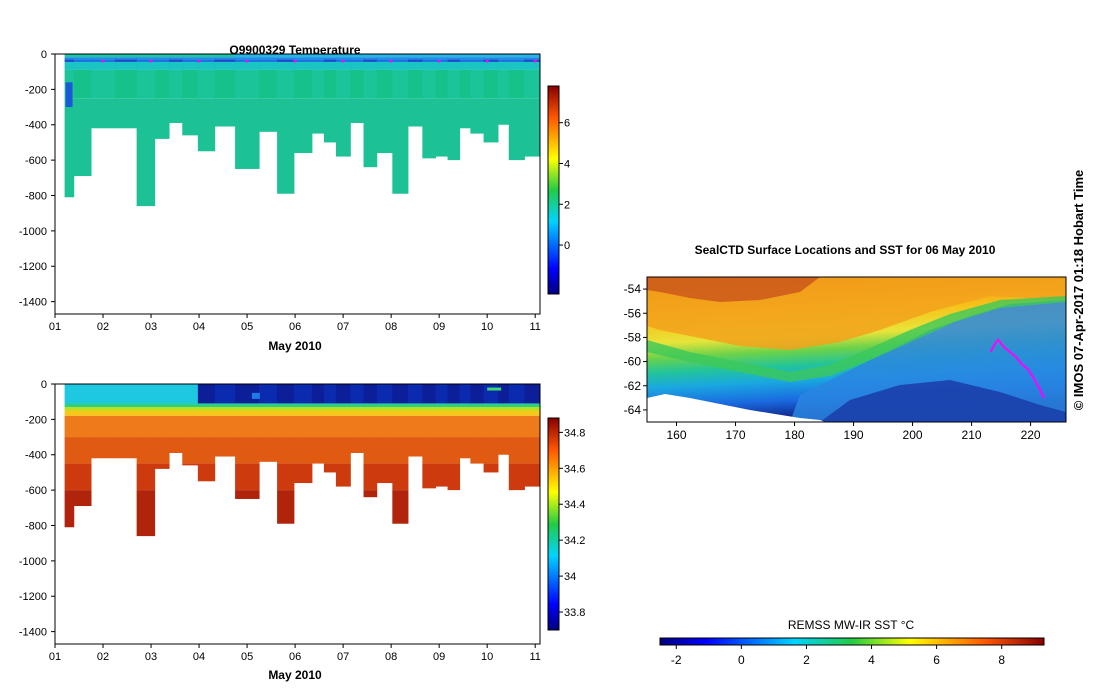 This screenshot has height=700, width=1099. Describe the element at coordinates (574, 469) in the screenshot. I see `salinity-colorbar-tick-label: 34.6` at that location.